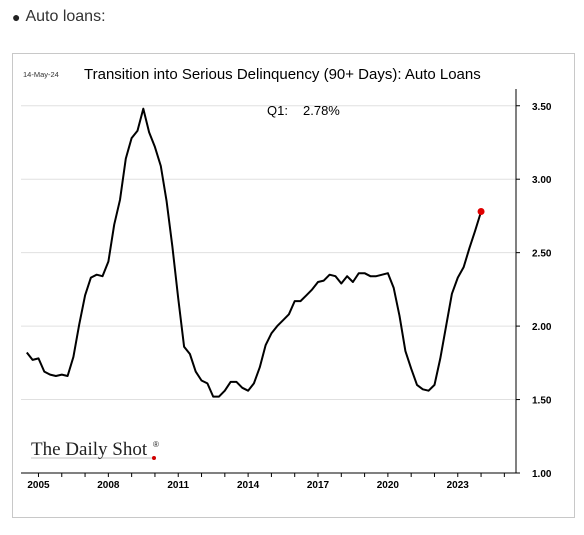 This screenshot has width=584, height=535. I want to click on brand-logo: The Daily Shot ®, so click(95, 449).